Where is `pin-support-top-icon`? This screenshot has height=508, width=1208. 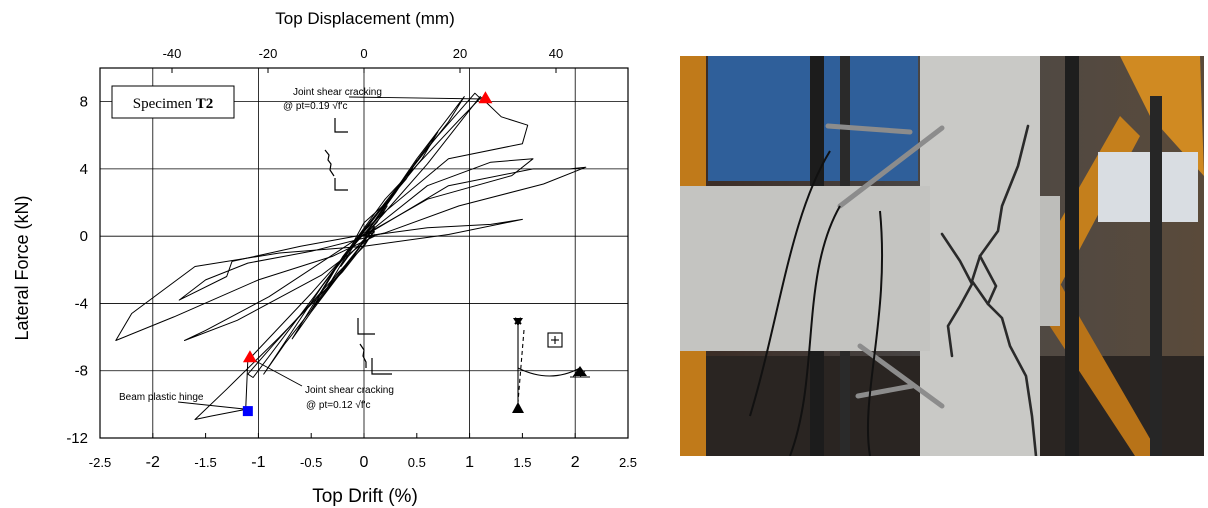 pin-support-top-icon is located at coordinates (518, 322).